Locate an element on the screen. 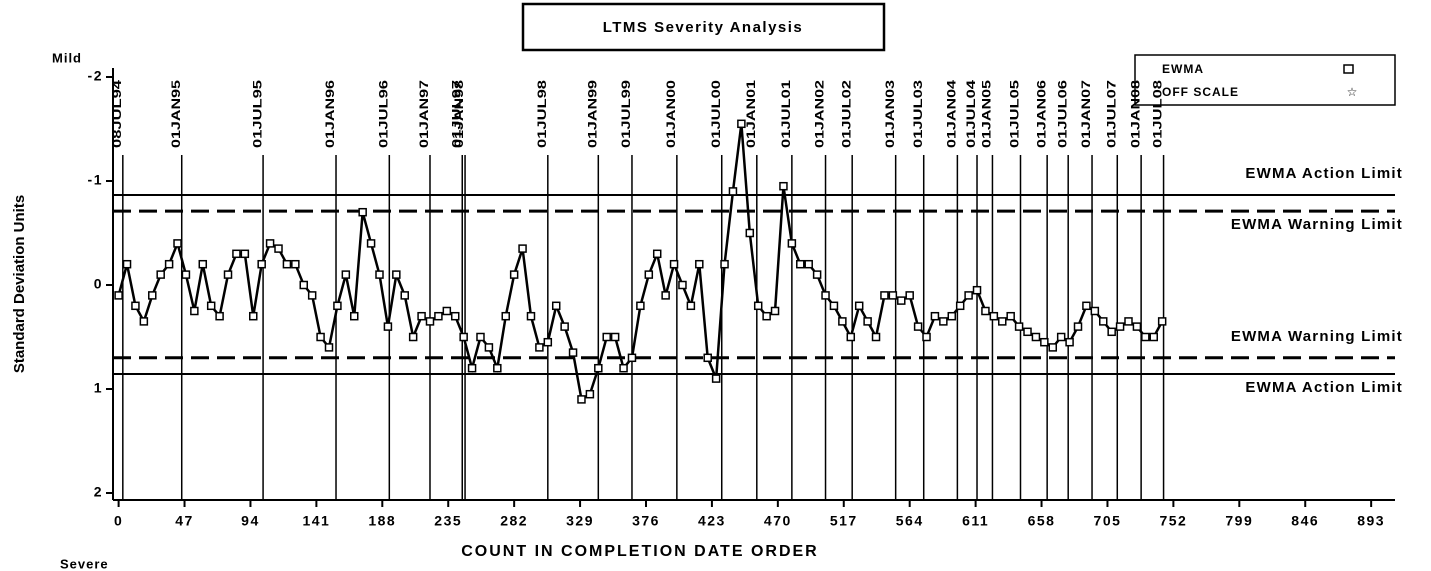 Image resolution: width=1431 pixels, height=571 pixels. date-label: 01JUL99 is located at coordinates (626, 114).